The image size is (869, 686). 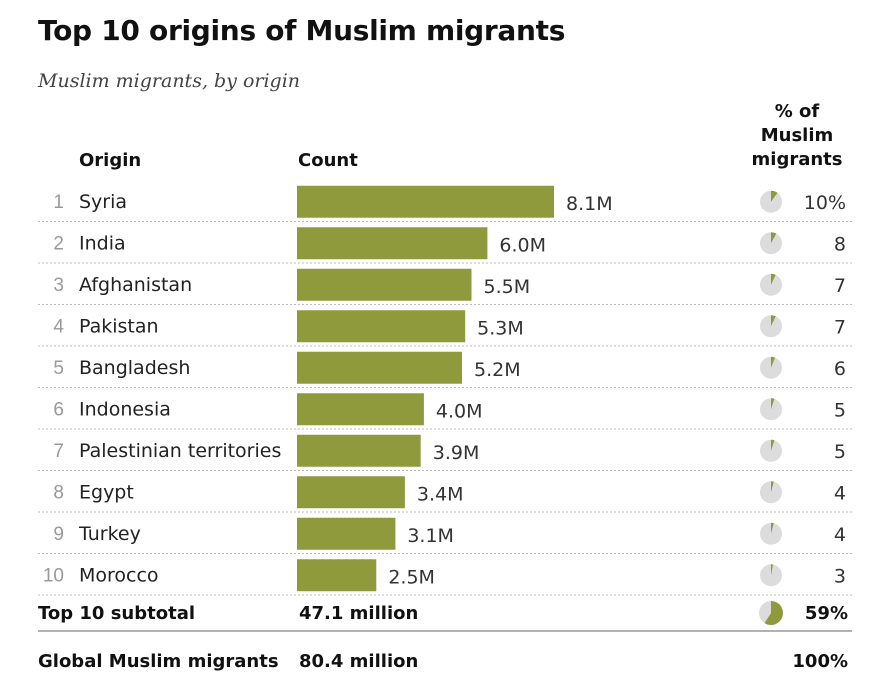 What do you see at coordinates (840, 369) in the screenshot?
I see `percent-label: 6` at bounding box center [840, 369].